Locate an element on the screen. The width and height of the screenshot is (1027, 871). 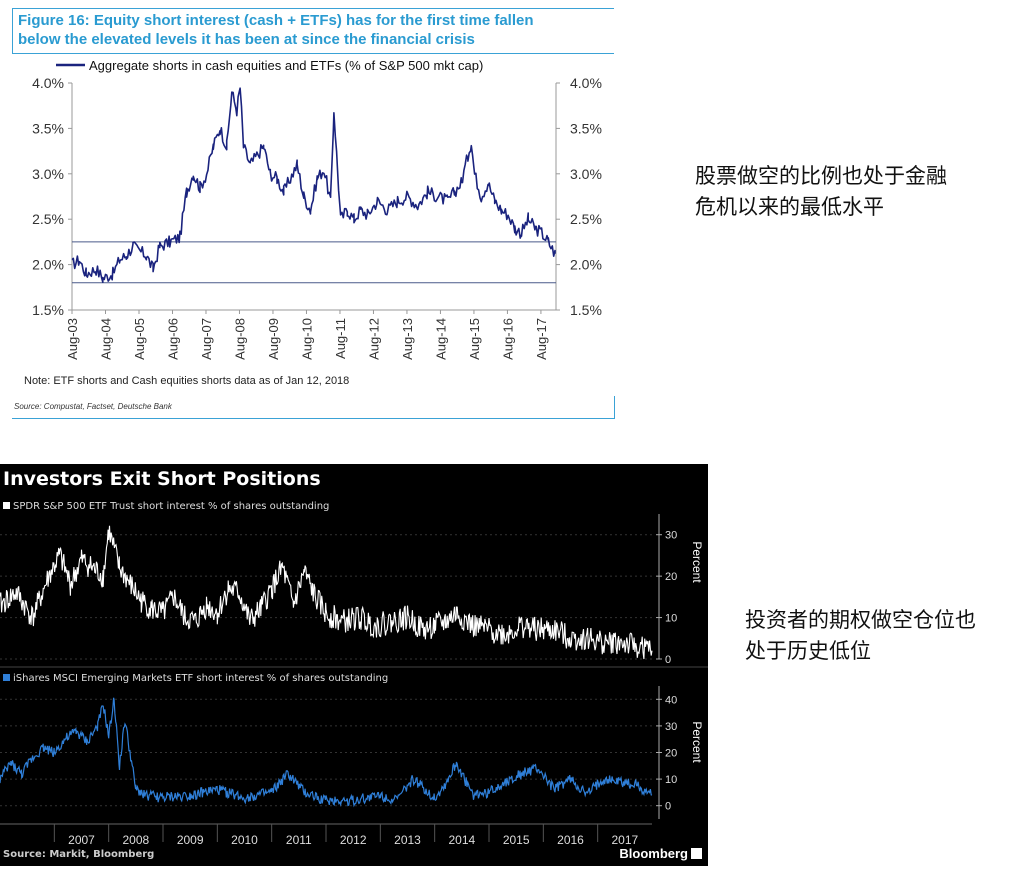
year-label: 2008 is located at coordinates (135, 840).